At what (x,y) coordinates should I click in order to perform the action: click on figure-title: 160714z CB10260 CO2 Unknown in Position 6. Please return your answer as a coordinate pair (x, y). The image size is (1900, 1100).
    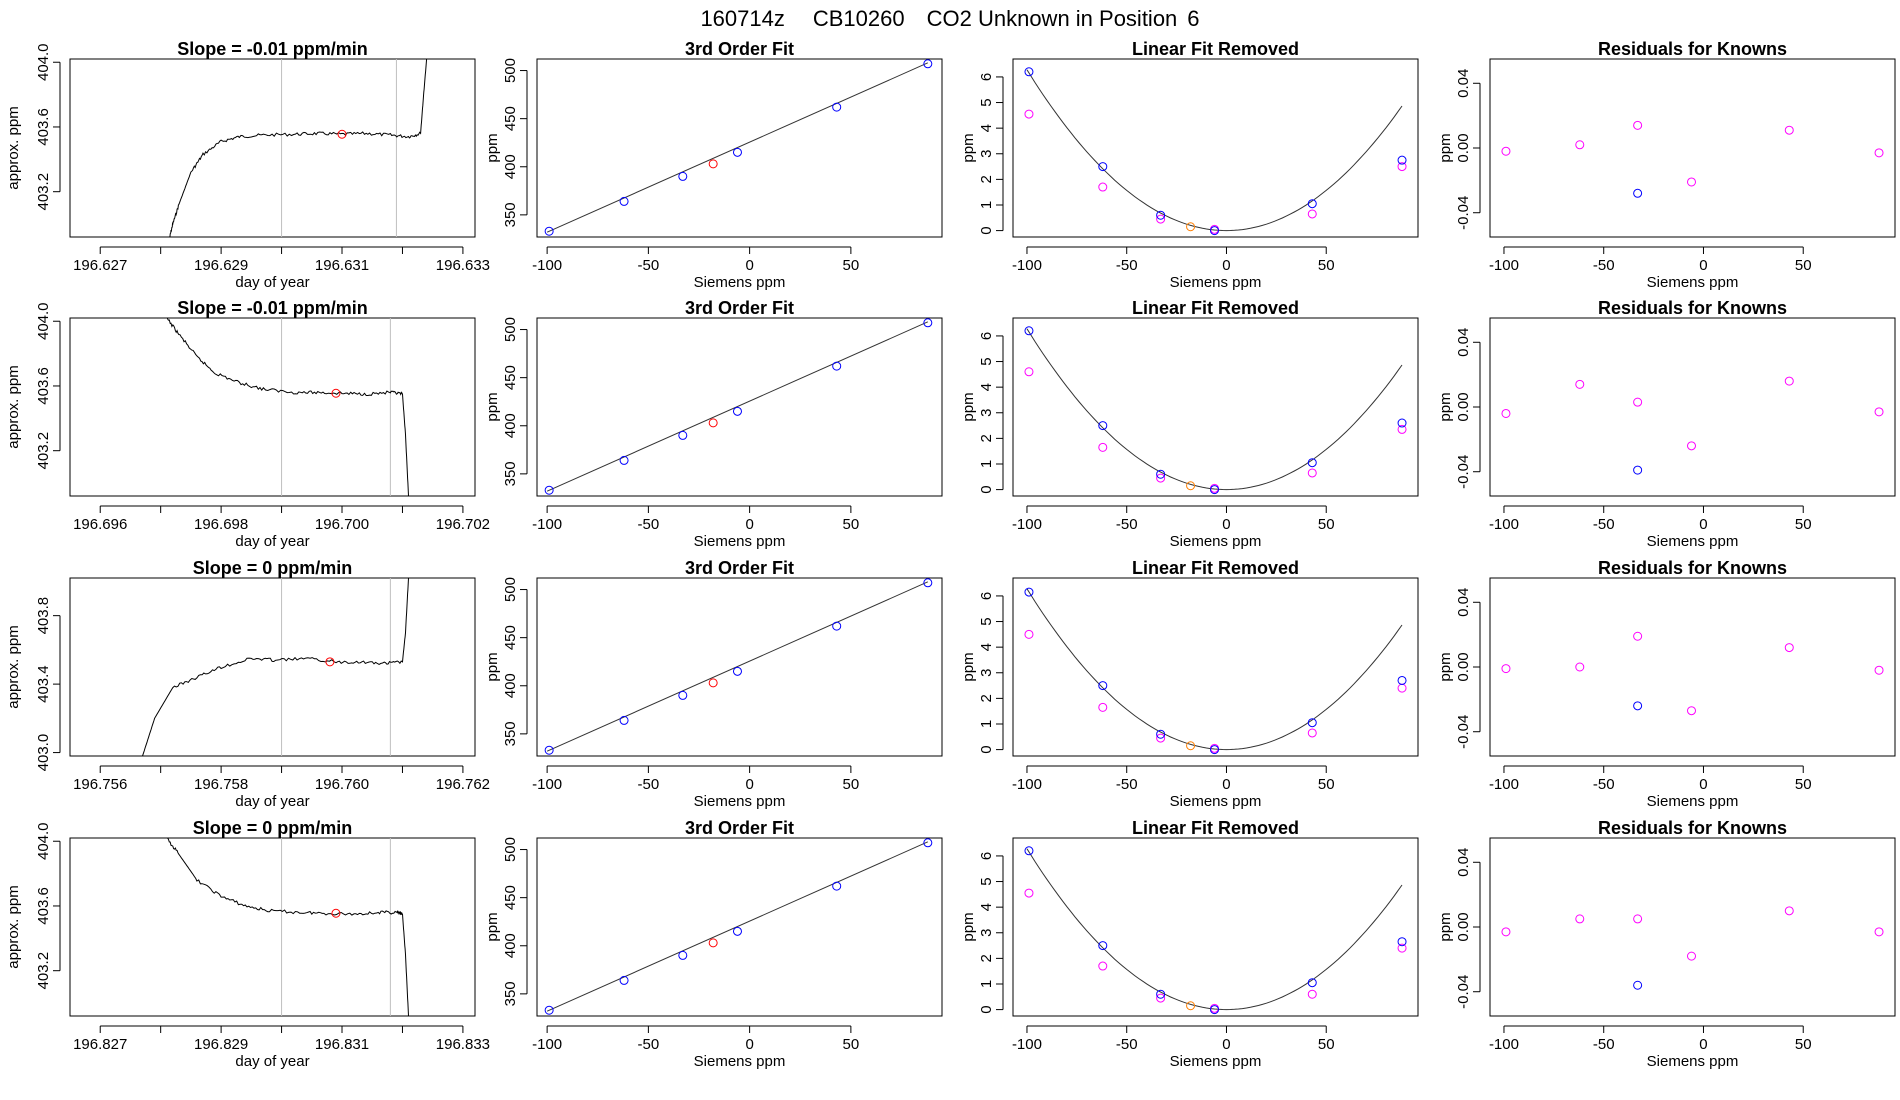
    Looking at the image, I should click on (949, 18).